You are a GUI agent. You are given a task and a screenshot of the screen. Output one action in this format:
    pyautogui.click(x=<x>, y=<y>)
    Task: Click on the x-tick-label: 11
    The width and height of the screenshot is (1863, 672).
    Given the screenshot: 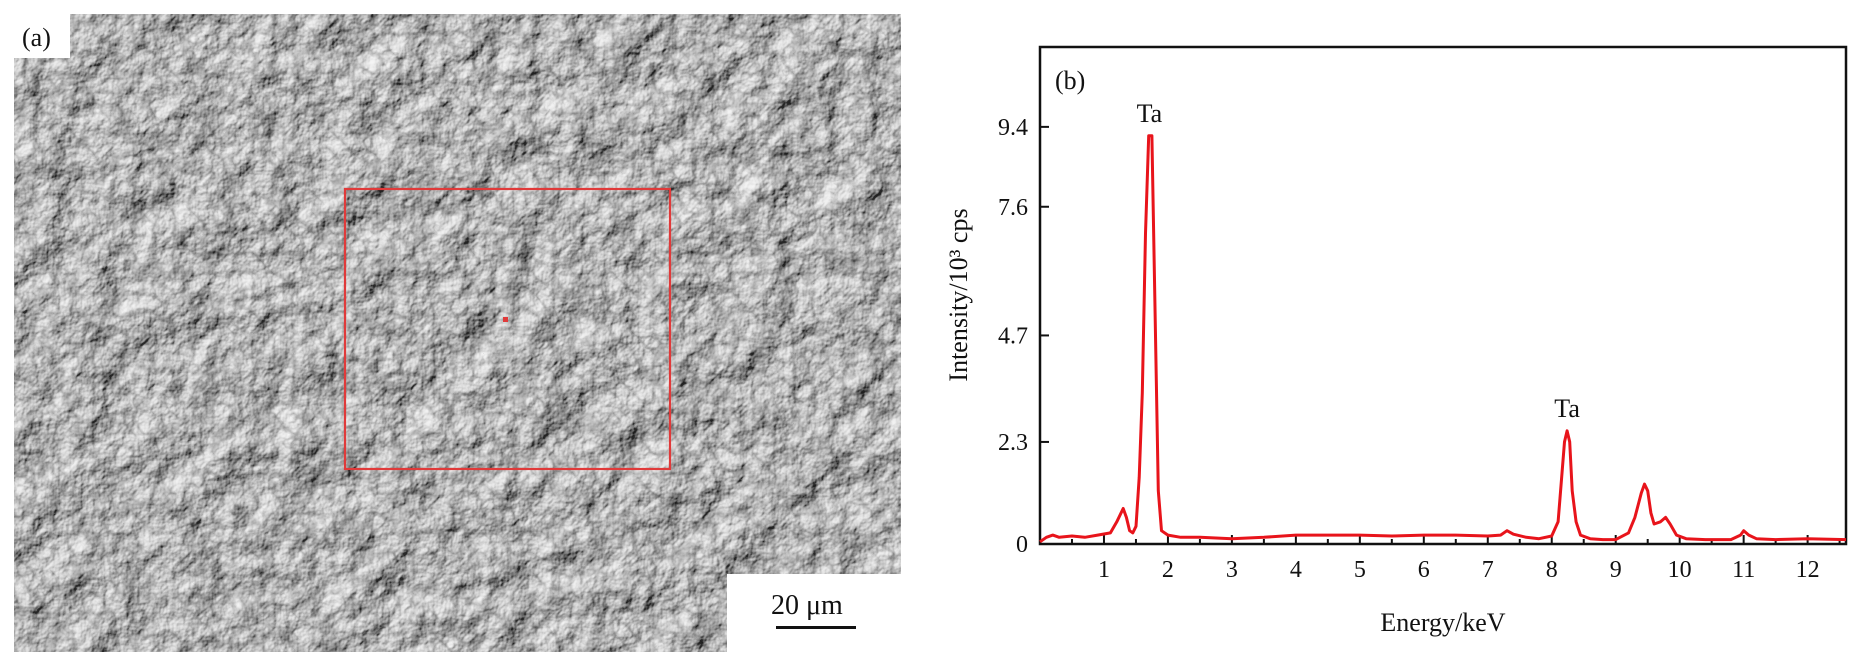 What is the action you would take?
    pyautogui.click(x=1743, y=570)
    